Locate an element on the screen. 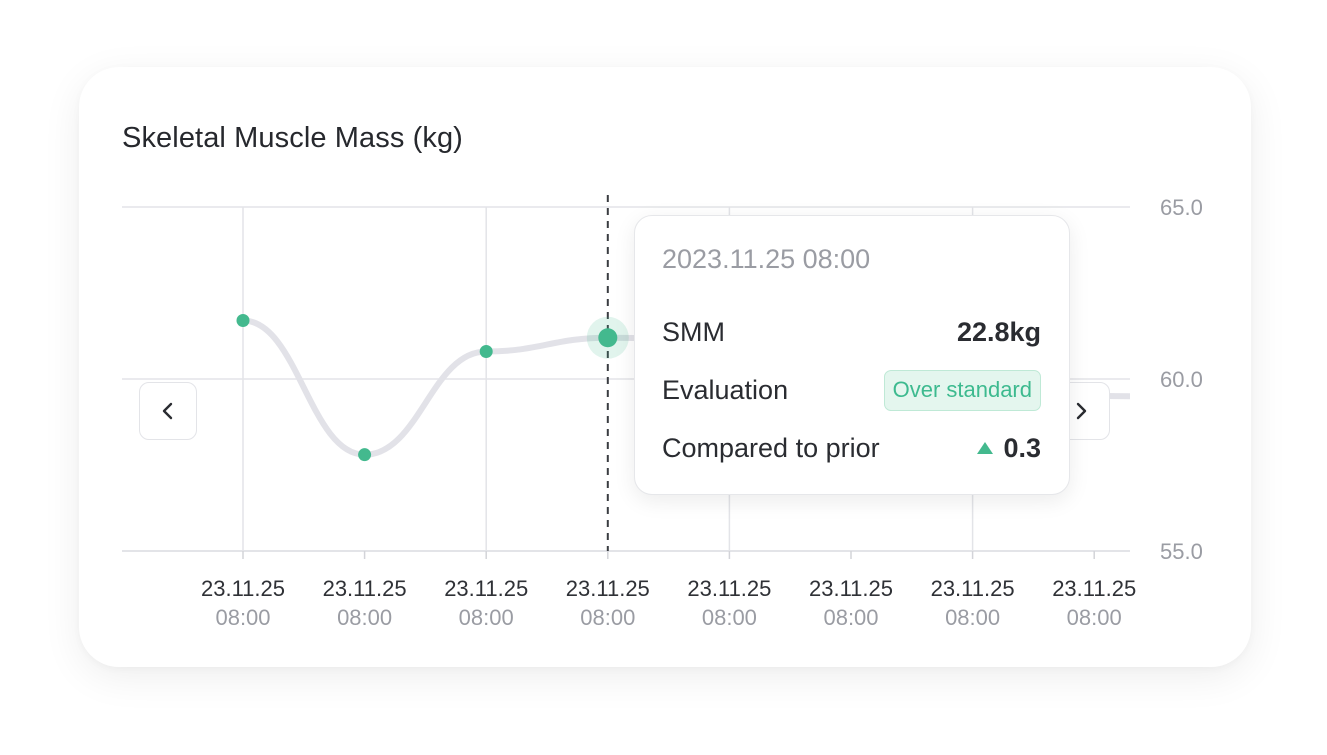  evaluation-badge: Over standard is located at coordinates (962, 390).